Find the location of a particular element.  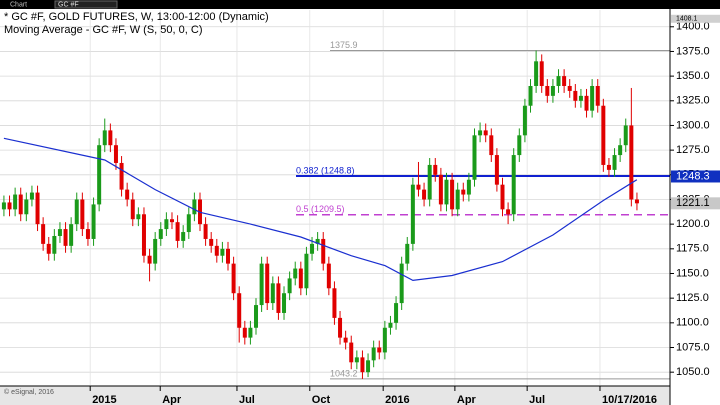

symbol-box is located at coordinates (86, 4).